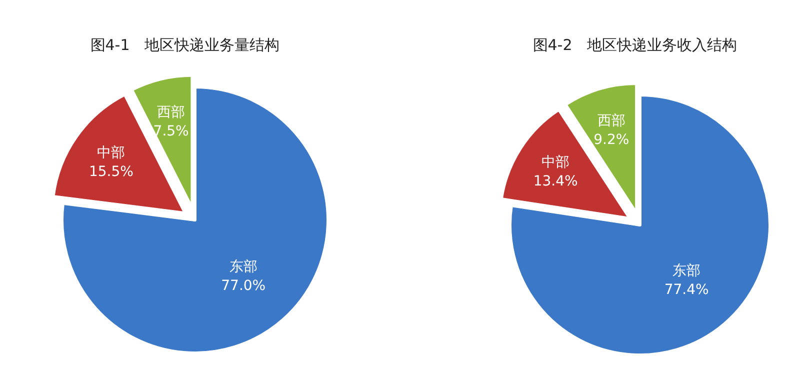 The width and height of the screenshot is (806, 368). What do you see at coordinates (111, 172) in the screenshot?
I see `data-label: 15.5%` at bounding box center [111, 172].